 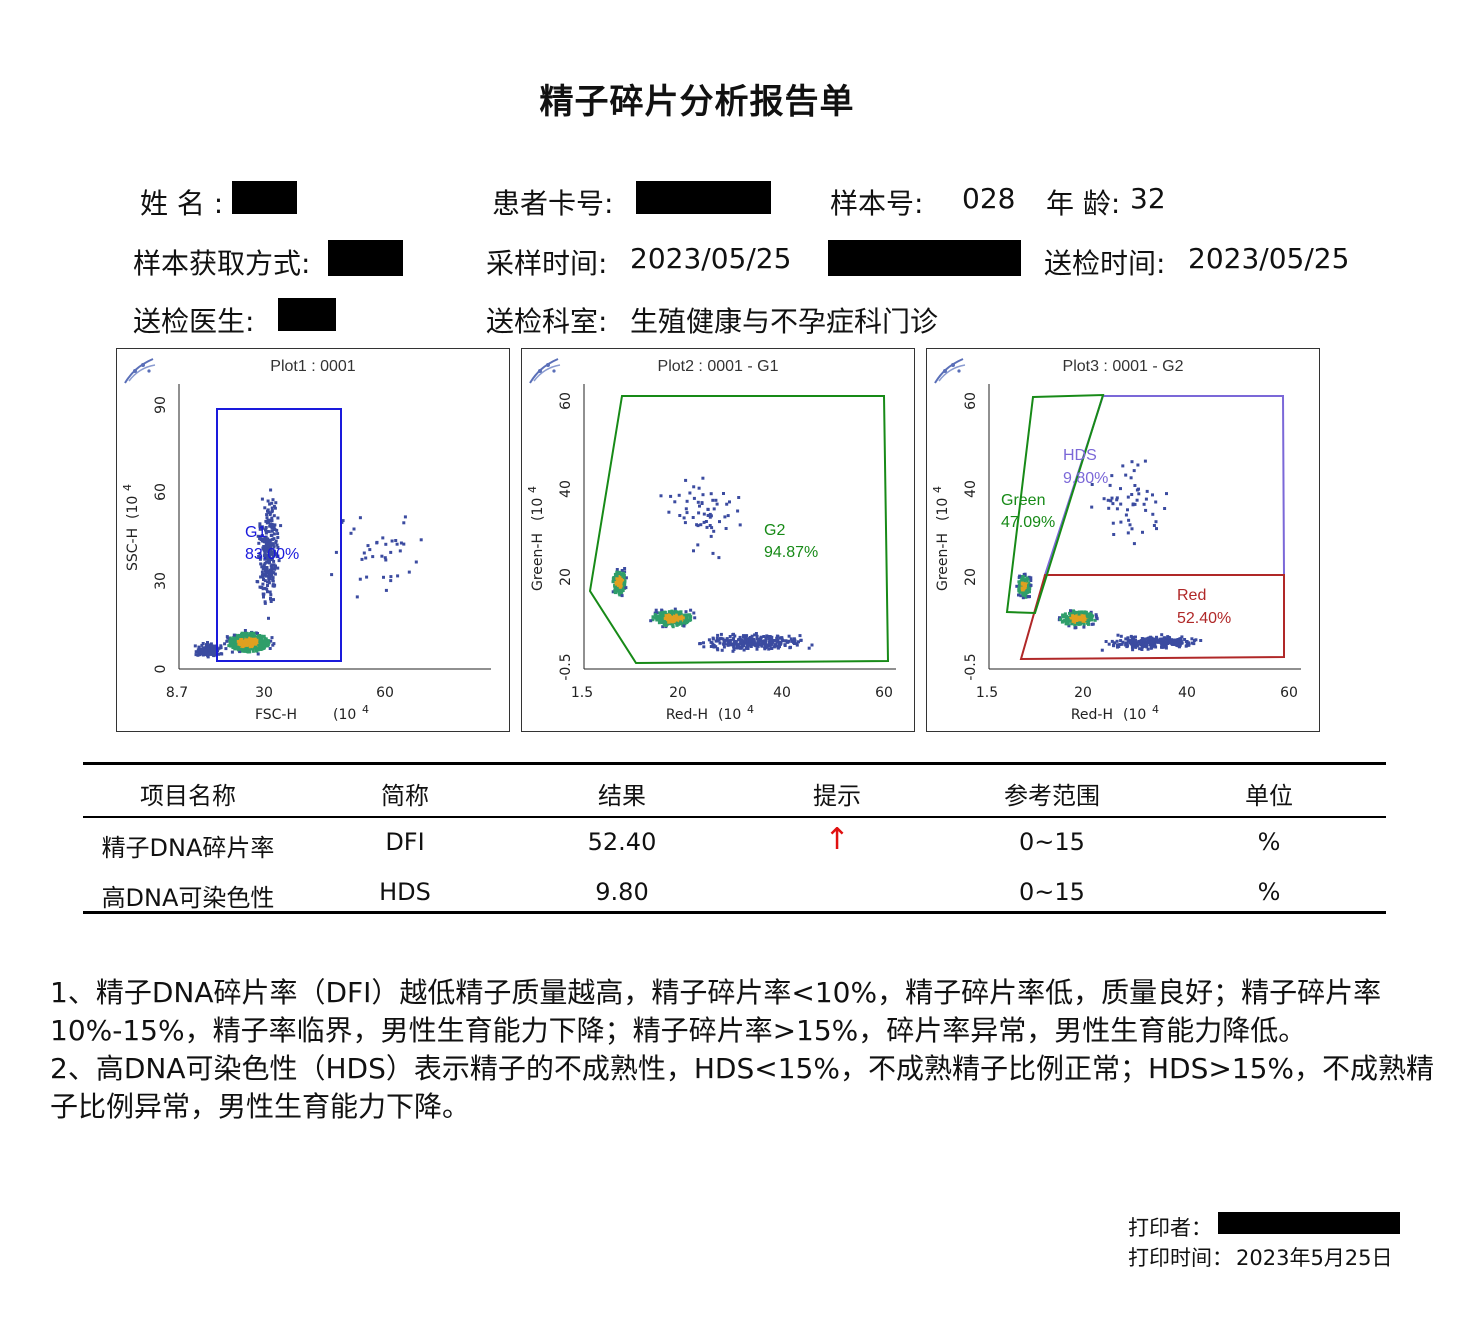 I want to click on plot1-x-unit: (10, so click(x=344, y=715).